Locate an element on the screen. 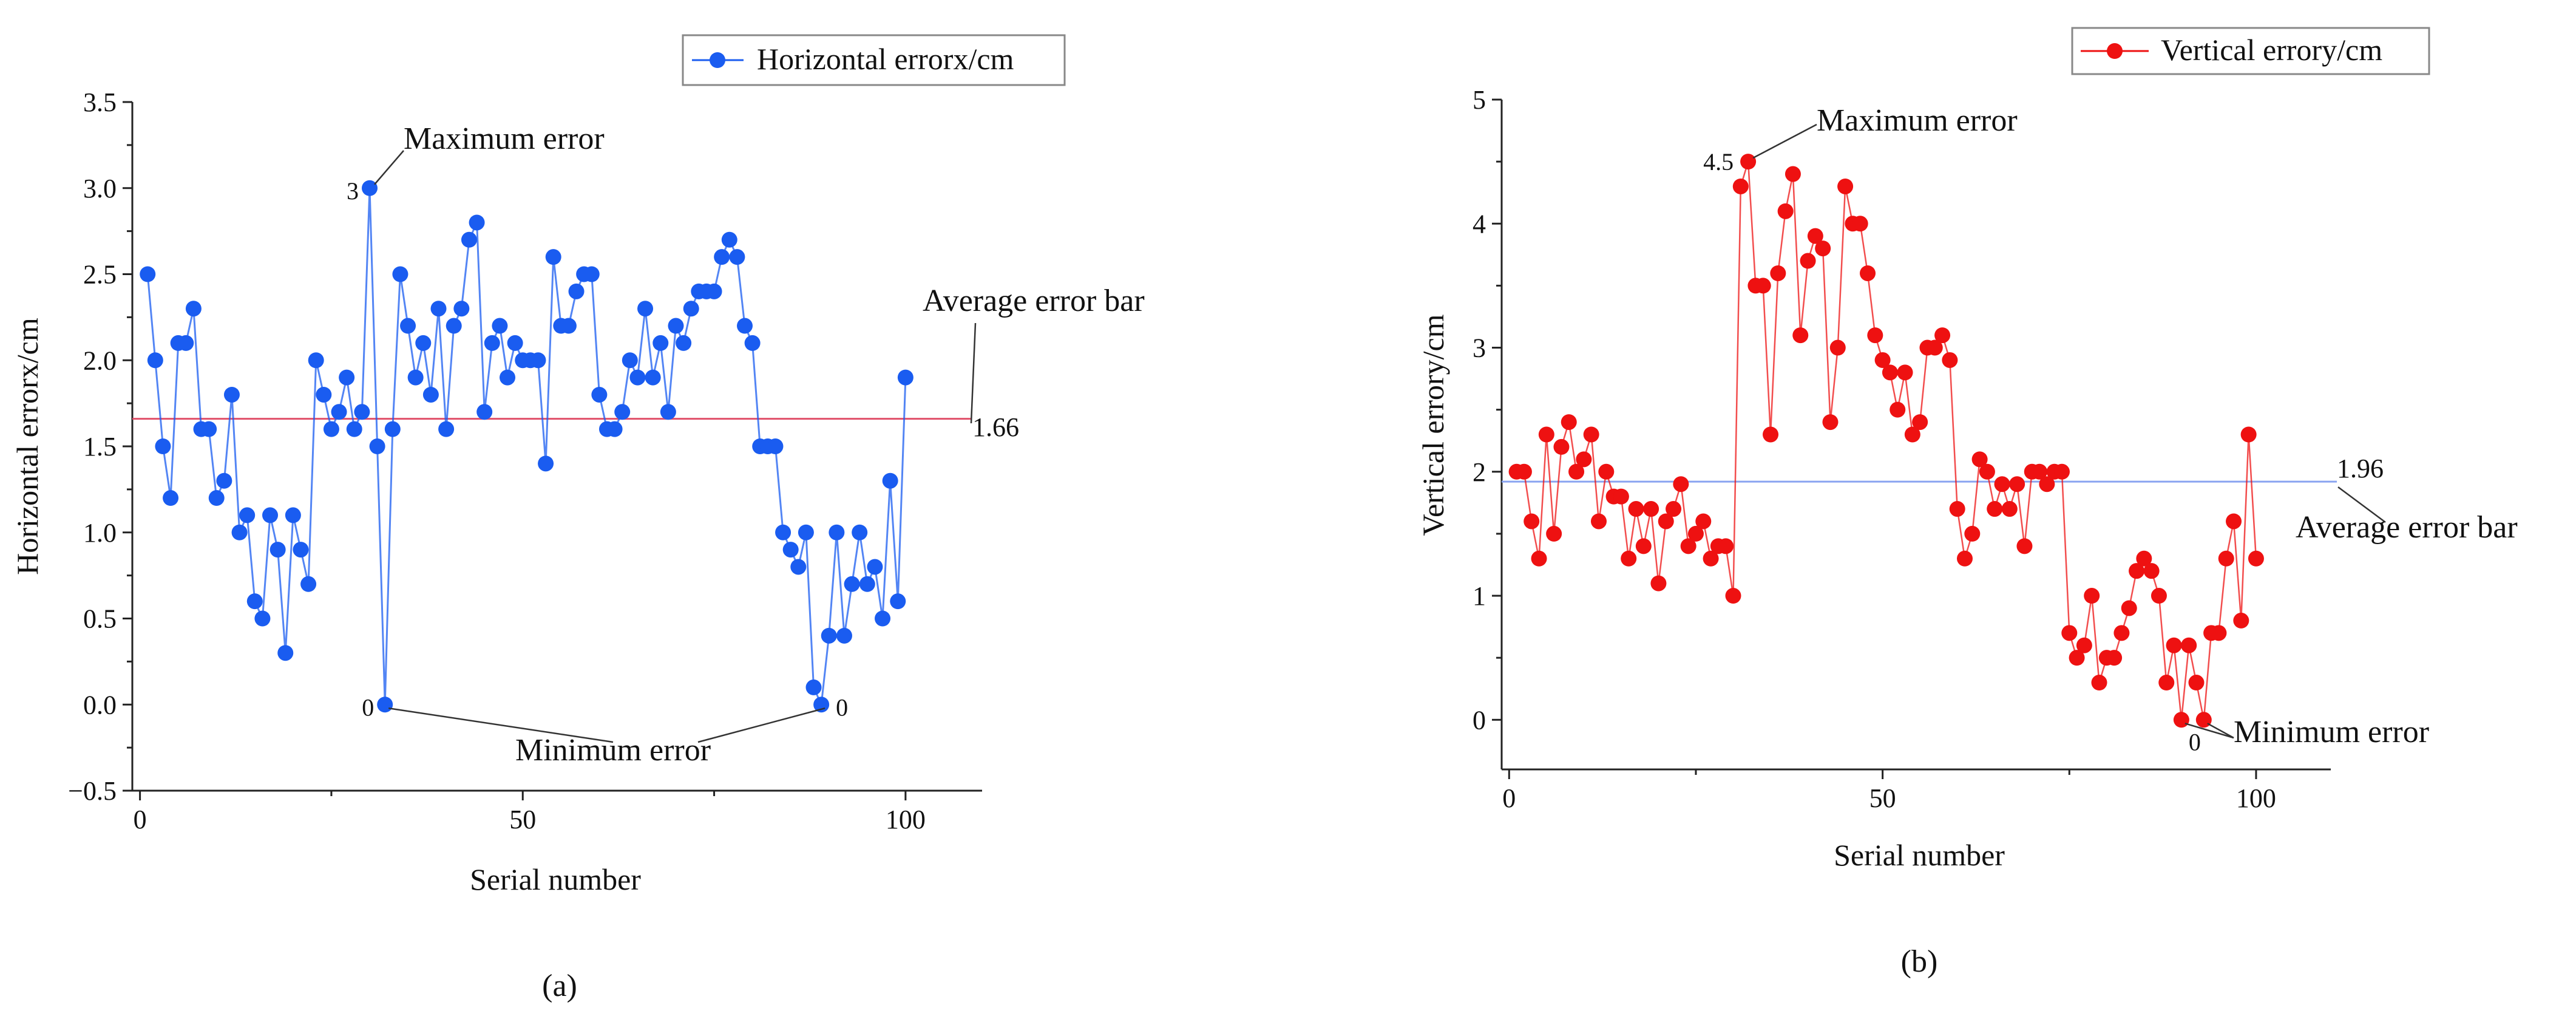 The width and height of the screenshot is (2576, 1019). max-error-label: Maximum error is located at coordinates (504, 139).